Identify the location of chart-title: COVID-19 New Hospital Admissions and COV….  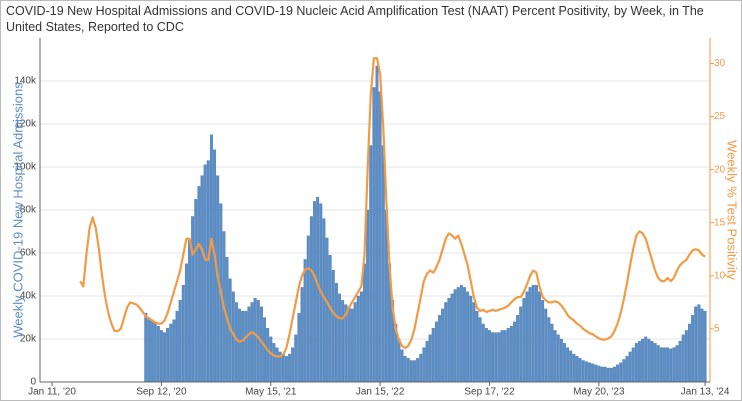
(355, 19).